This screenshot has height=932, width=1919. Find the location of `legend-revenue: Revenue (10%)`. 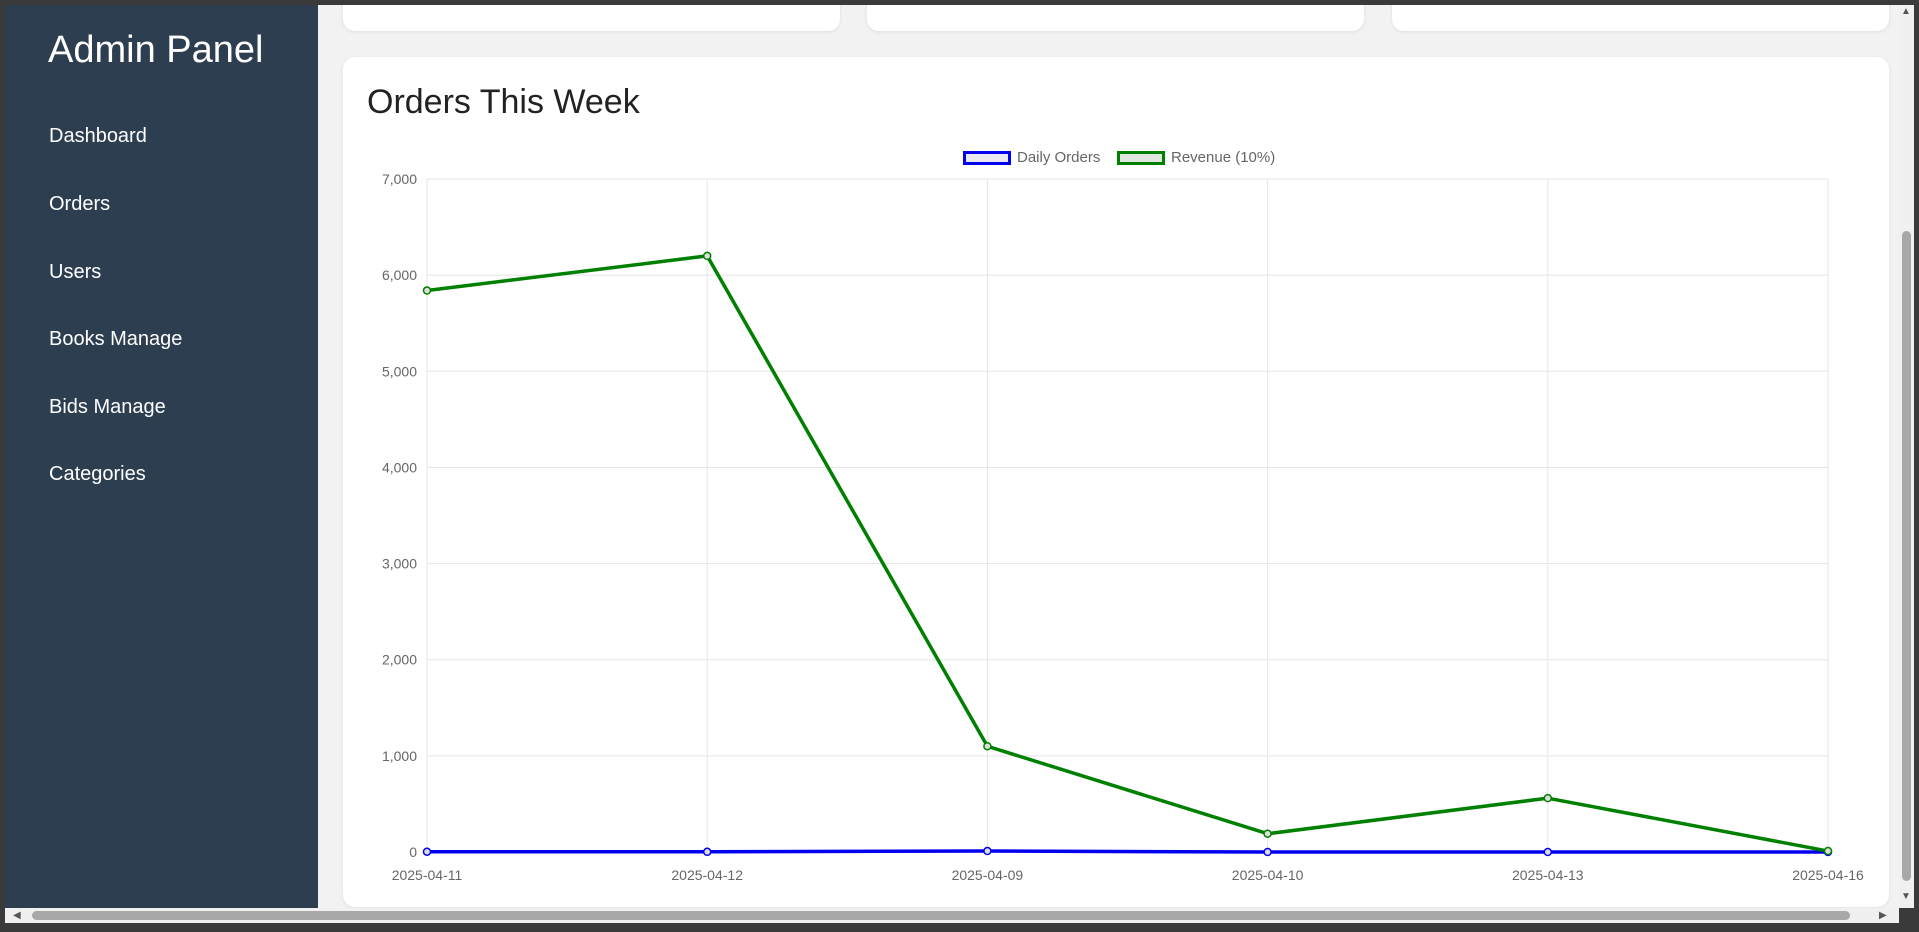

legend-revenue: Revenue (10%) is located at coordinates (1196, 157).